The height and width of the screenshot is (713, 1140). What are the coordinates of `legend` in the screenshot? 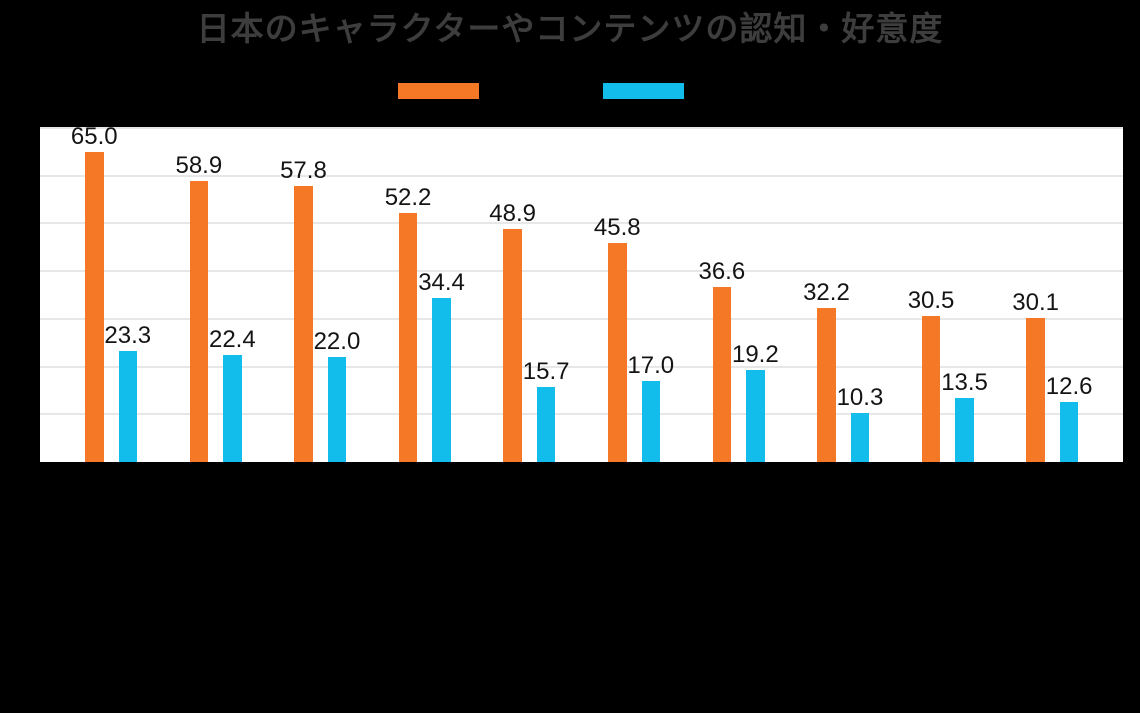 It's located at (570, 91).